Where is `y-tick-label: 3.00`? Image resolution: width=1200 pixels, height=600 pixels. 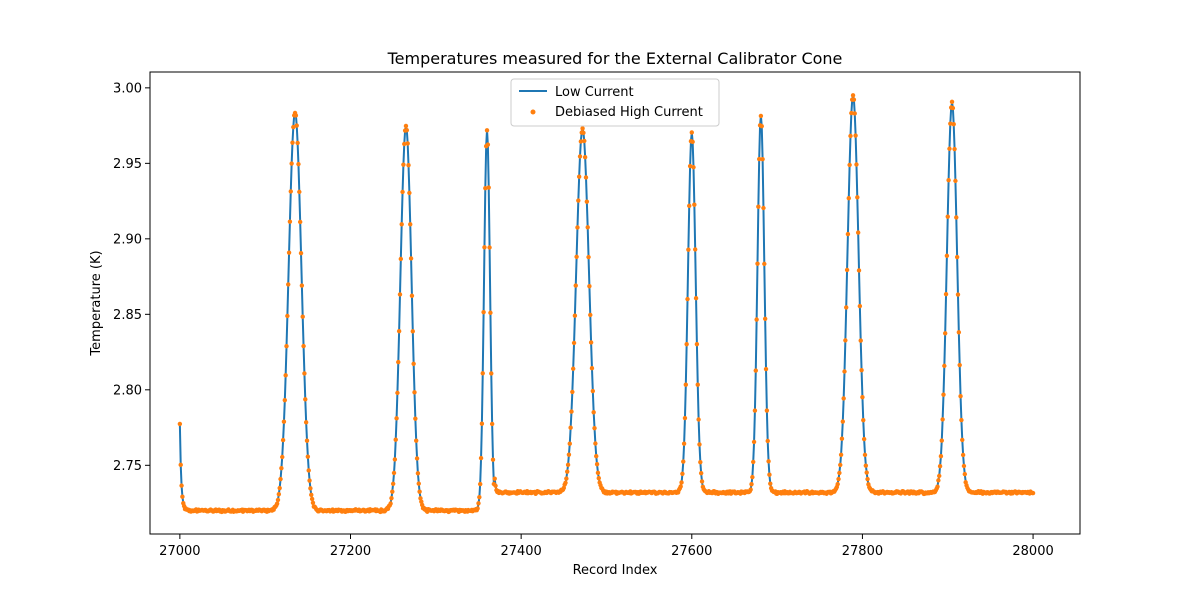 y-tick-label: 3.00 is located at coordinates (127, 88).